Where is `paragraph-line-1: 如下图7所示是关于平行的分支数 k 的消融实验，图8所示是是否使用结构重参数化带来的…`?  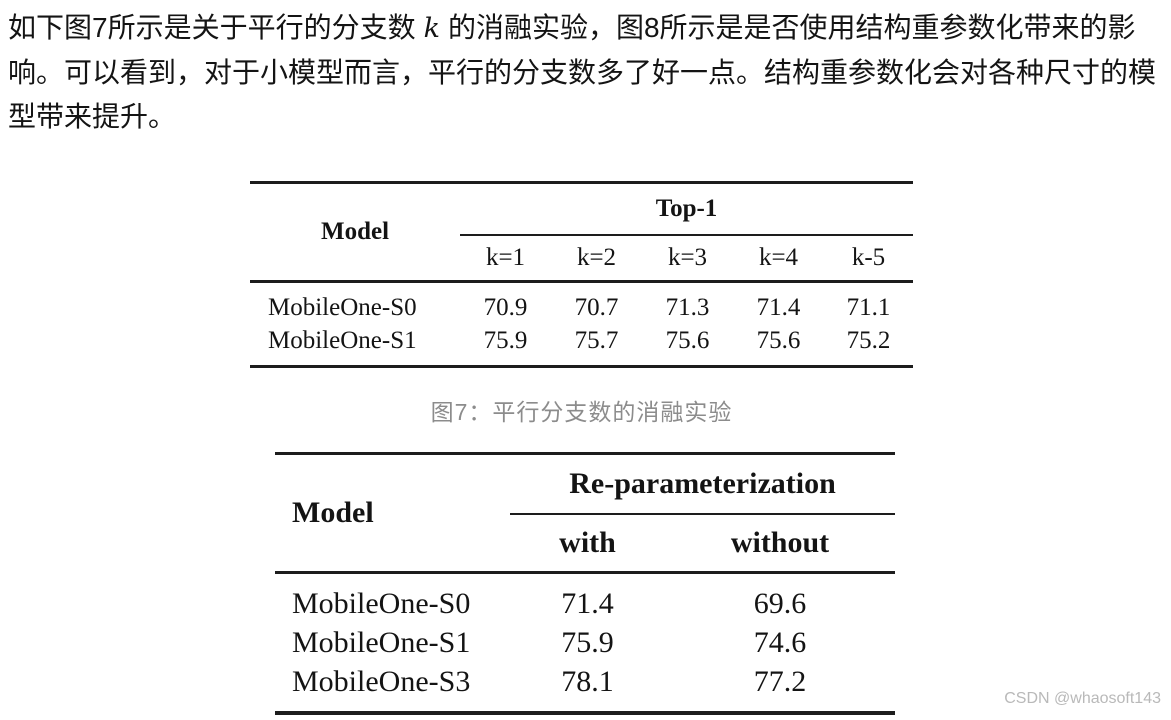
paragraph-line-1: 如下图7所示是关于平行的分支数 k 的消融实验，图8所示是是否使用结构重参数化带来的… is located at coordinates (587, 28).